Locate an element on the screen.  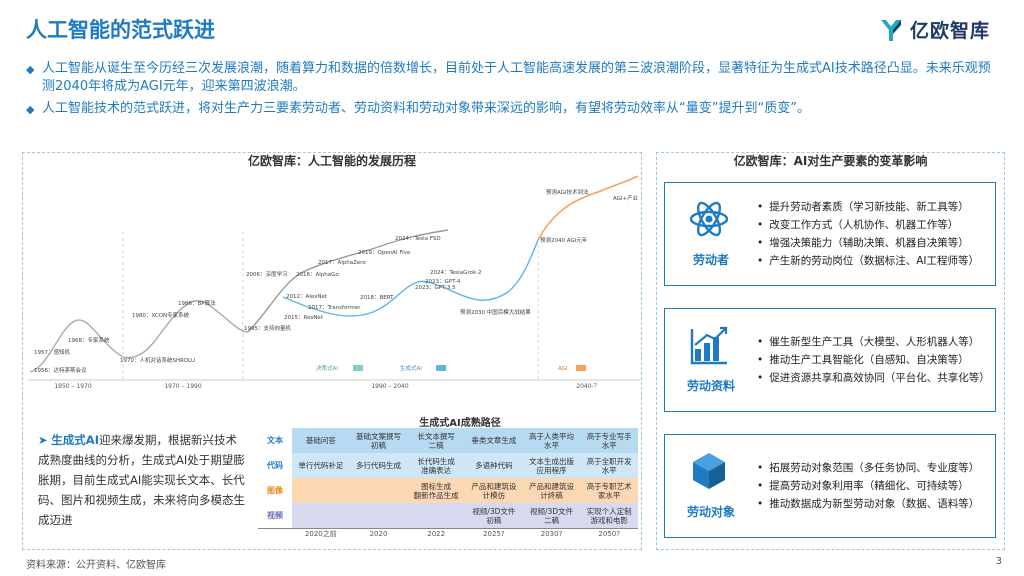
timeline-period: 2040-？ is located at coordinates (587, 386).